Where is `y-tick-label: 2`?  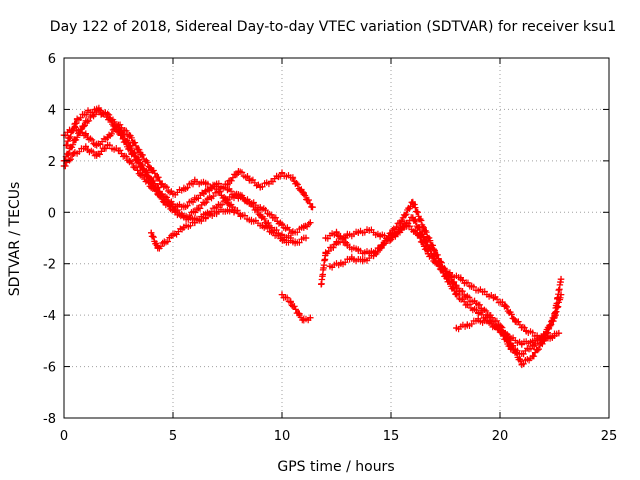 y-tick-label: 2 is located at coordinates (52, 162).